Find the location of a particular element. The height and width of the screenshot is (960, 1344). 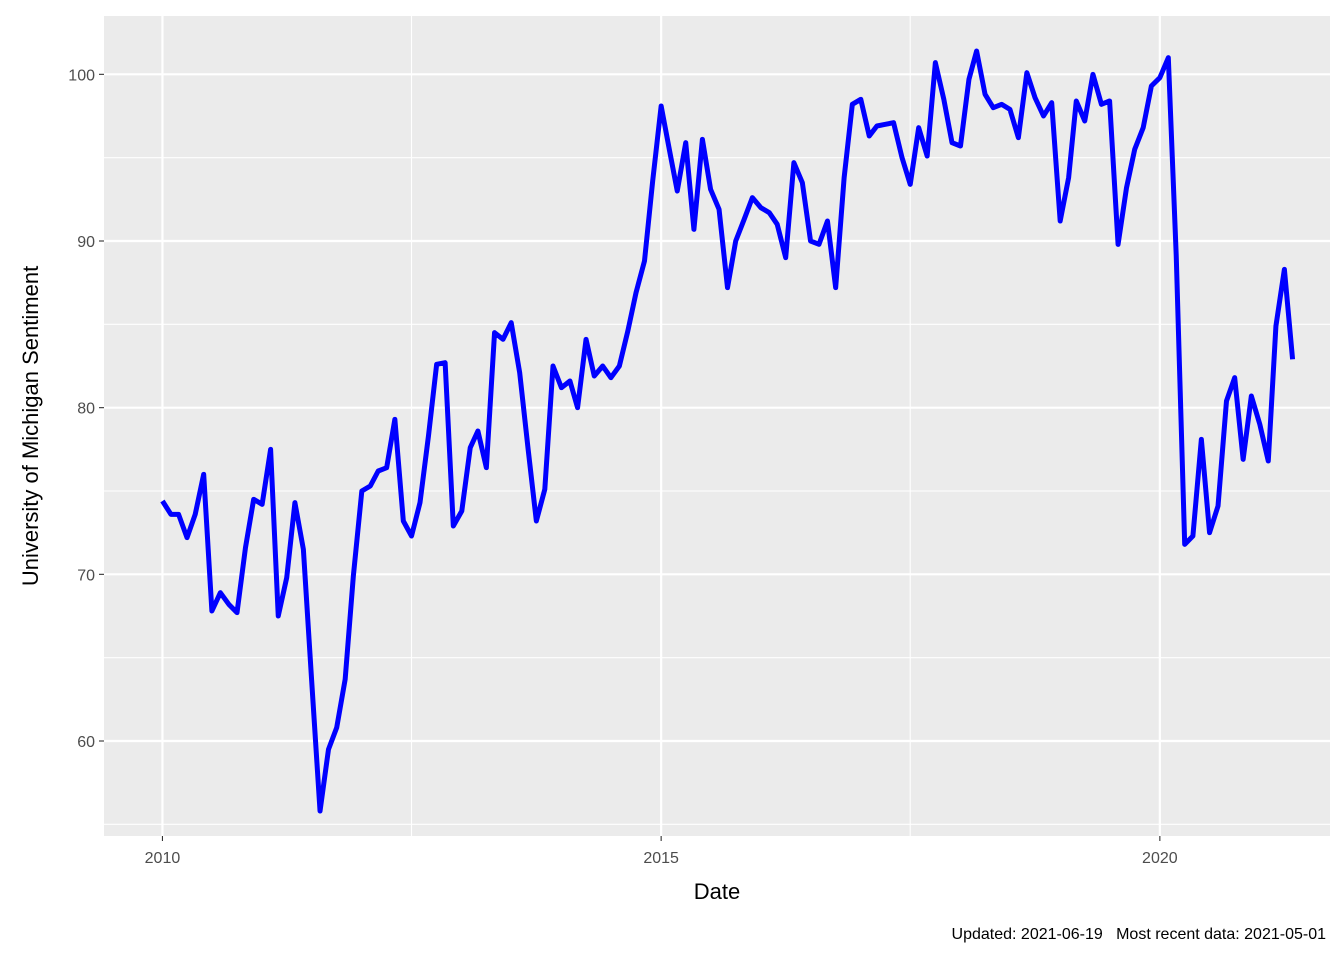

y-axis-ticks: 60 70 80 90 100 is located at coordinates (86, 409).